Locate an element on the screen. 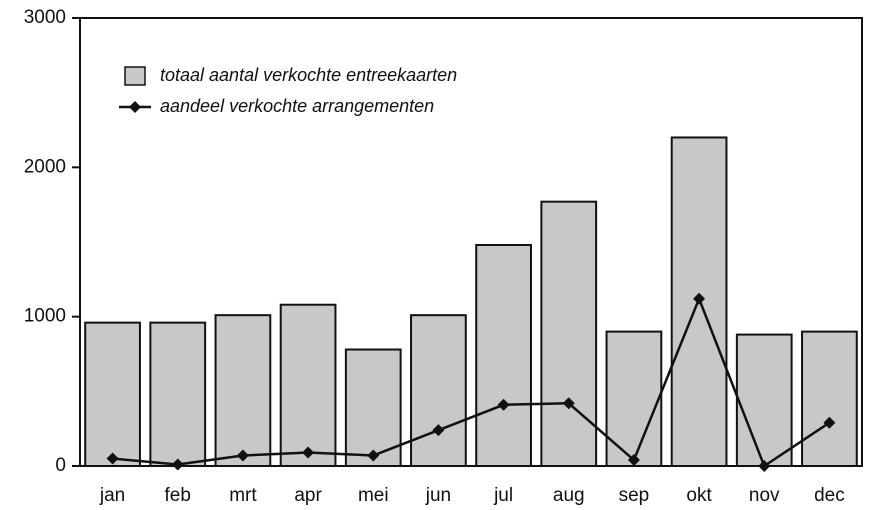  y-tick-label: 2000 is located at coordinates (45, 166).